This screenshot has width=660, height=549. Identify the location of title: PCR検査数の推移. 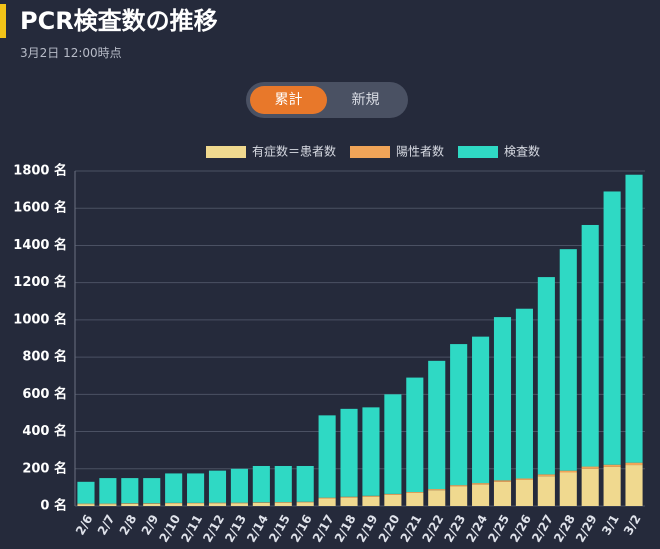
(109, 21).